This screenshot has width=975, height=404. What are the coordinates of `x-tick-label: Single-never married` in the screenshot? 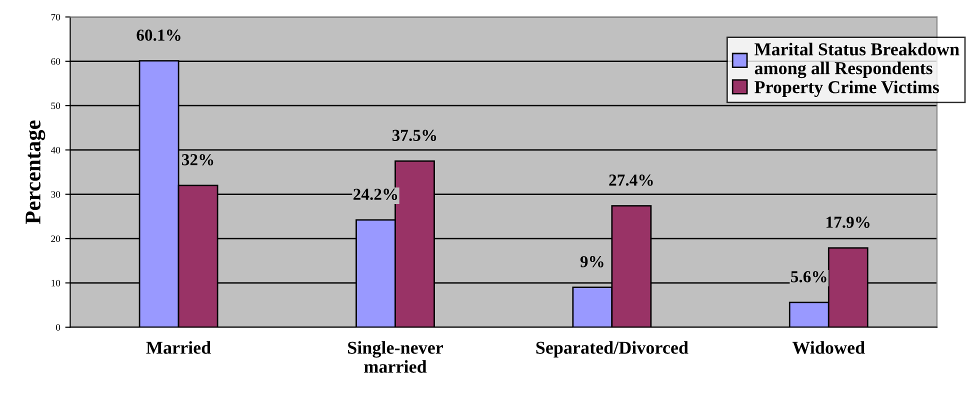 It's located at (395, 357).